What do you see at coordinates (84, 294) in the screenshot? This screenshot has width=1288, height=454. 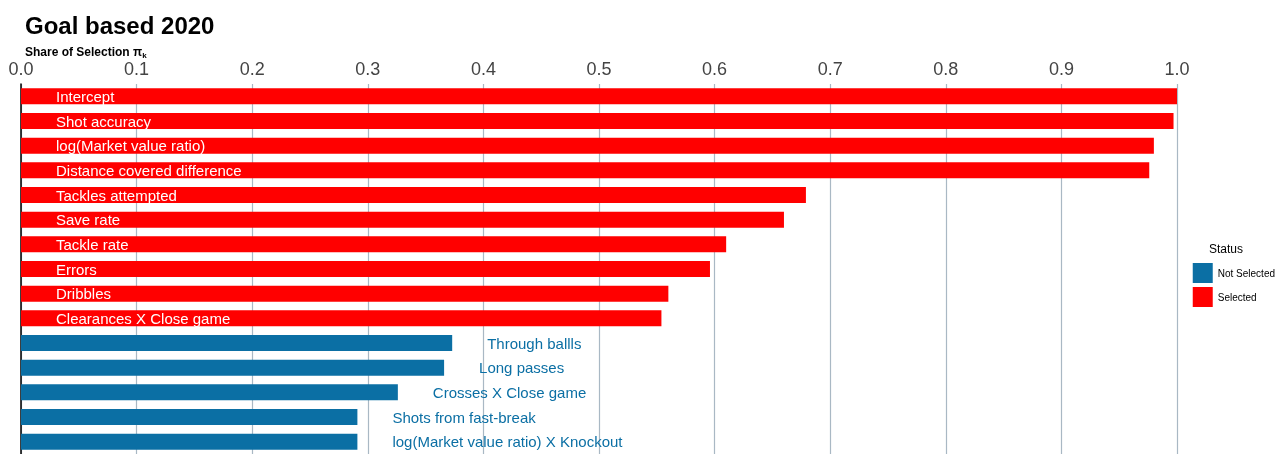 I see `y-tick-label: Dribbles` at bounding box center [84, 294].